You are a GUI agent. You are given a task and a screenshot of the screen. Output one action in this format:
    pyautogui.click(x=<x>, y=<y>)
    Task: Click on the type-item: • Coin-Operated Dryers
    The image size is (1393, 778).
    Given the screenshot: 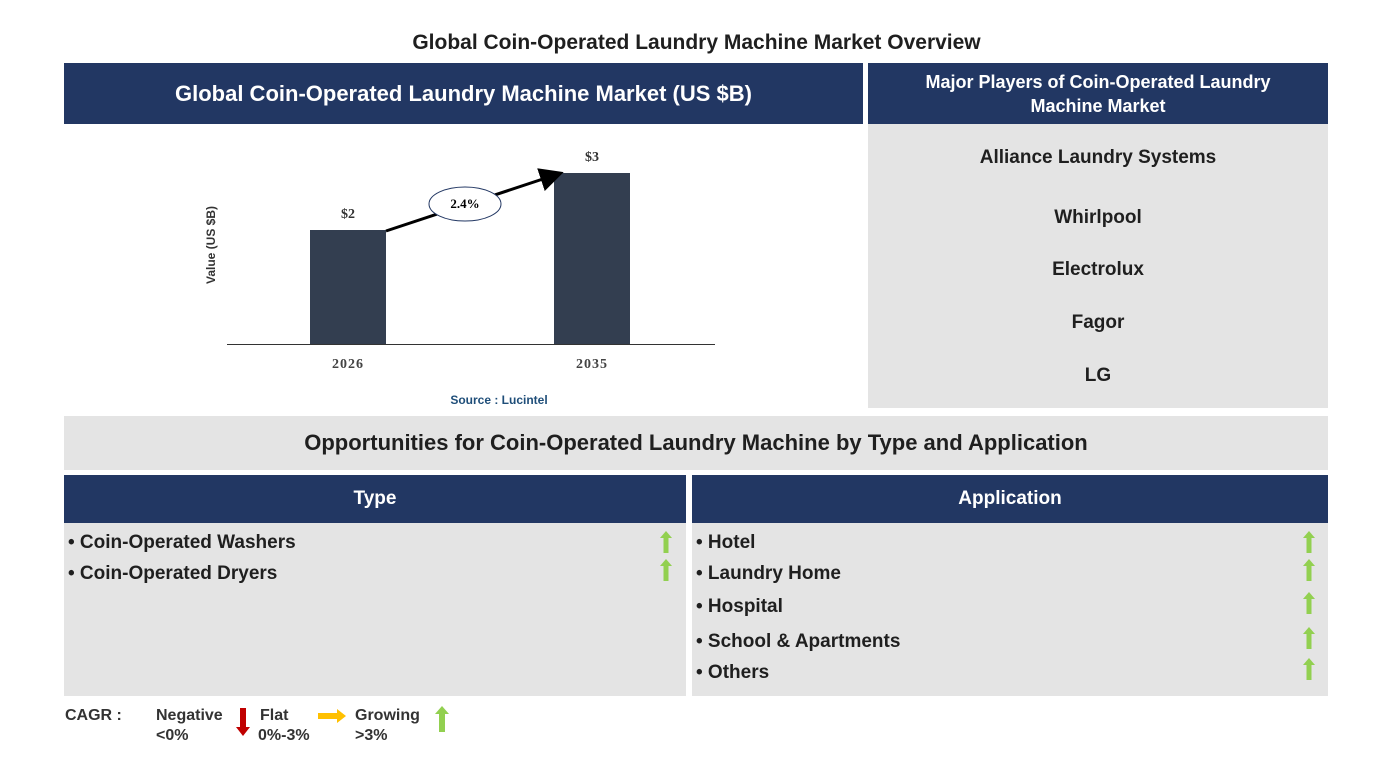 What is the action you would take?
    pyautogui.click(x=173, y=573)
    